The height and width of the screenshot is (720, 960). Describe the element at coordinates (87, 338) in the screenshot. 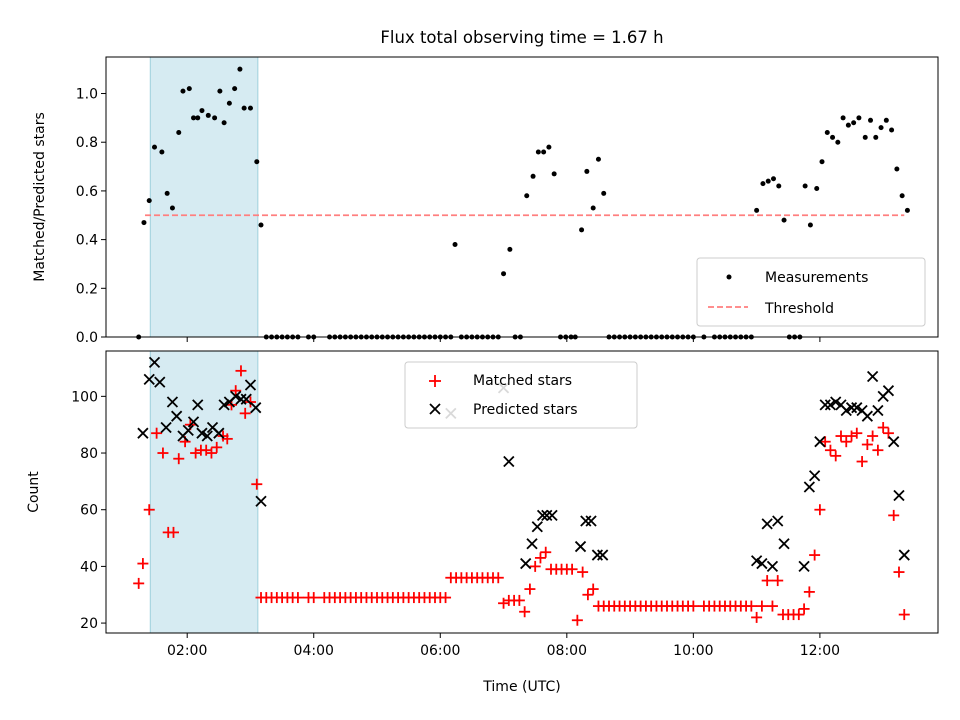

I see `y-tick-label: 0.0` at that location.